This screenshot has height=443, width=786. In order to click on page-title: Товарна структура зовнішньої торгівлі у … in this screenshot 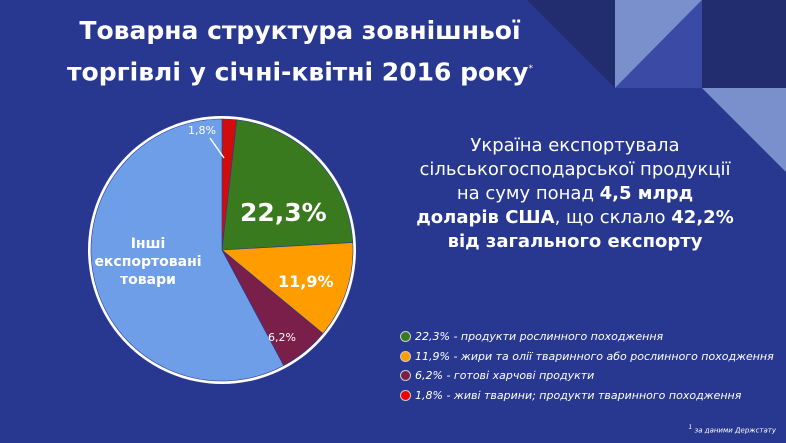, I will do `click(300, 51)`.